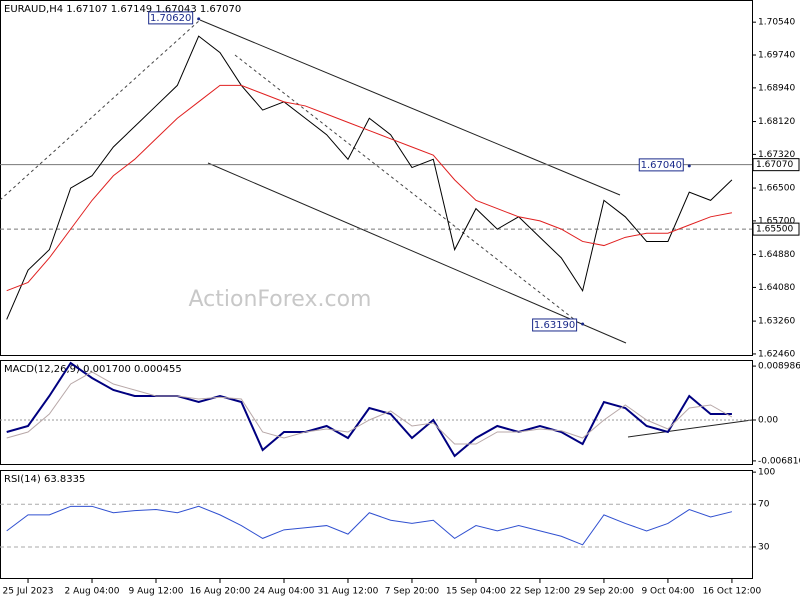 This screenshot has width=800, height=600. I want to click on annotation-label: 1.70620, so click(170, 18).